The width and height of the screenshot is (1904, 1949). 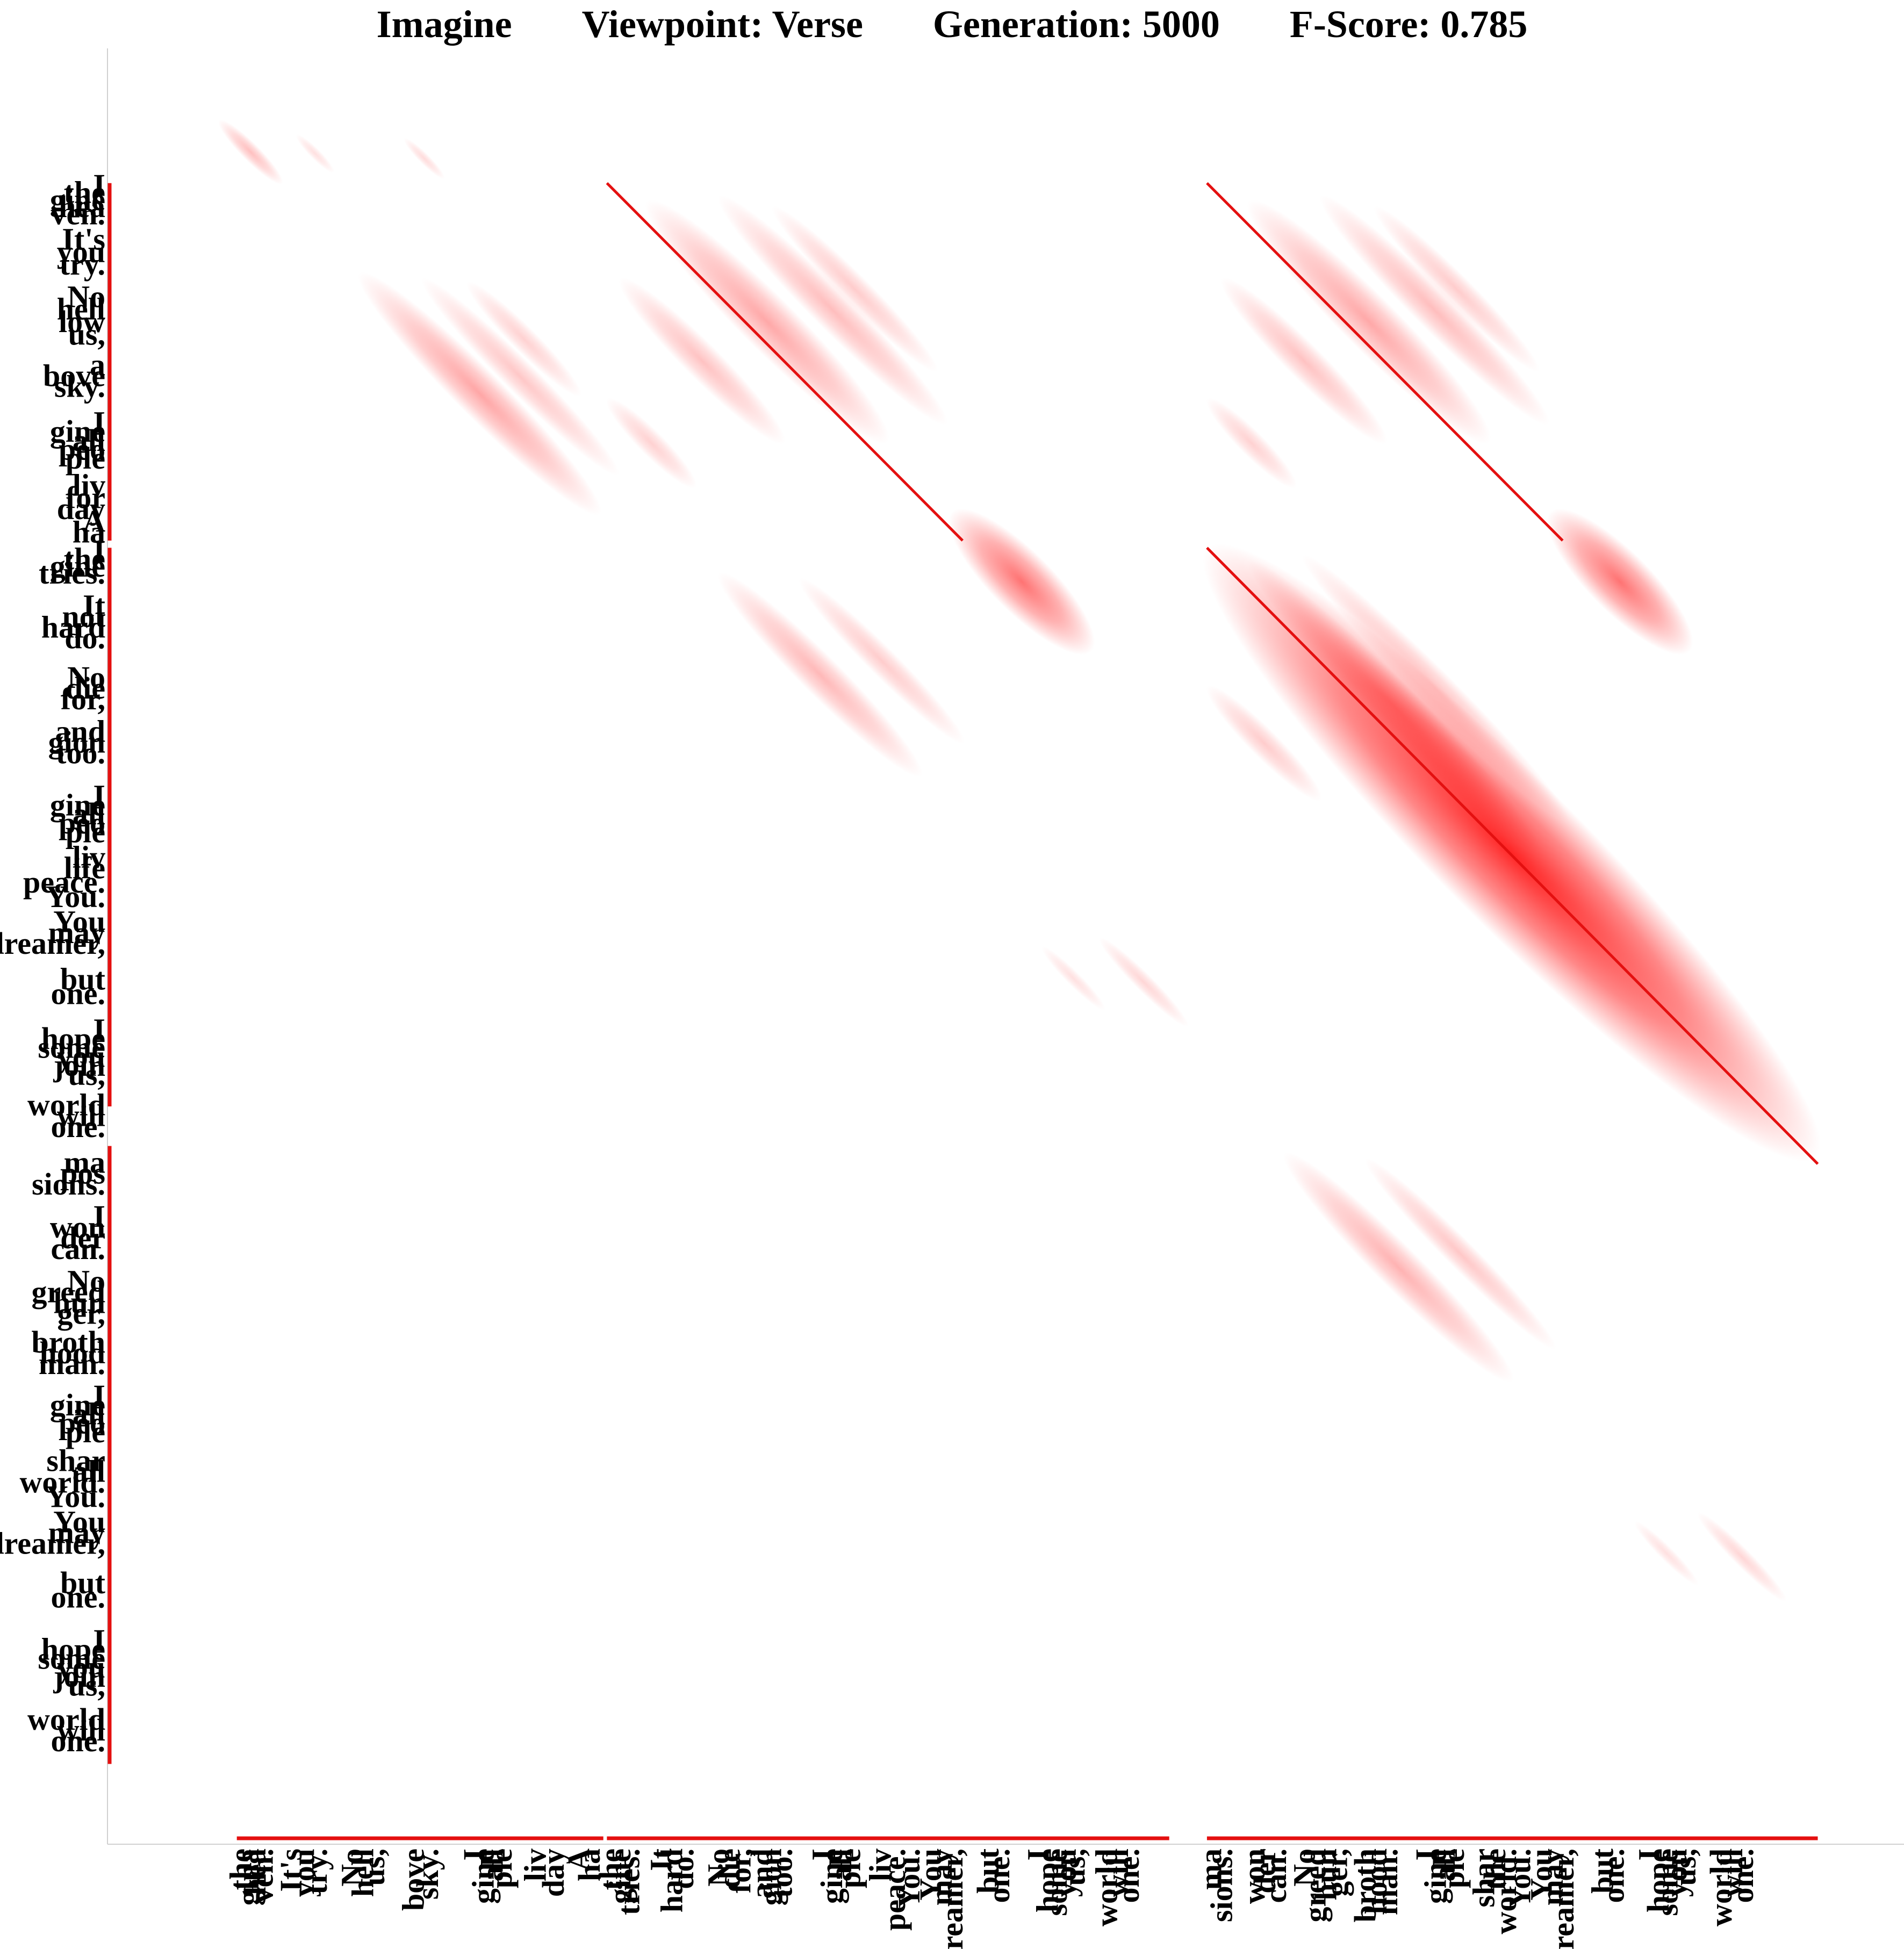 I want to click on y-tick-label: gine, so click(x=78, y=566).